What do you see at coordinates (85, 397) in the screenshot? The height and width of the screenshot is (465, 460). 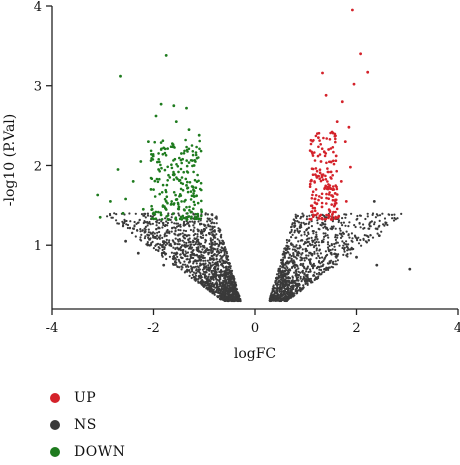 I see `legend-label-up: UP` at bounding box center [85, 397].